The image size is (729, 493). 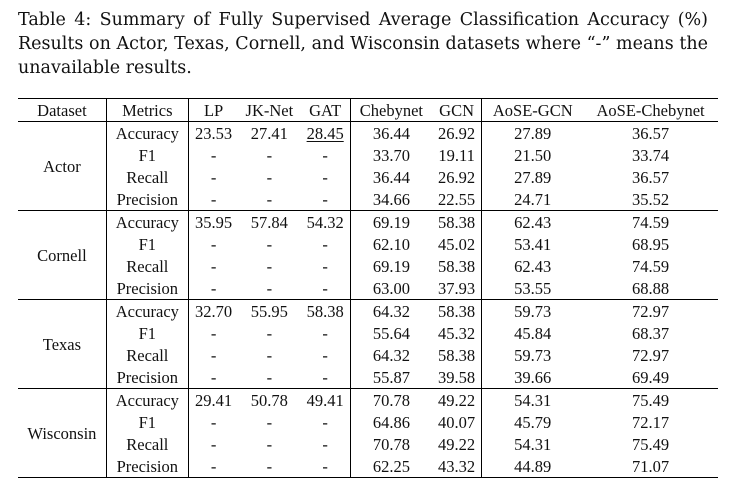 What do you see at coordinates (213, 132) in the screenshot?
I see `lp-cell: 23.53` at bounding box center [213, 132].